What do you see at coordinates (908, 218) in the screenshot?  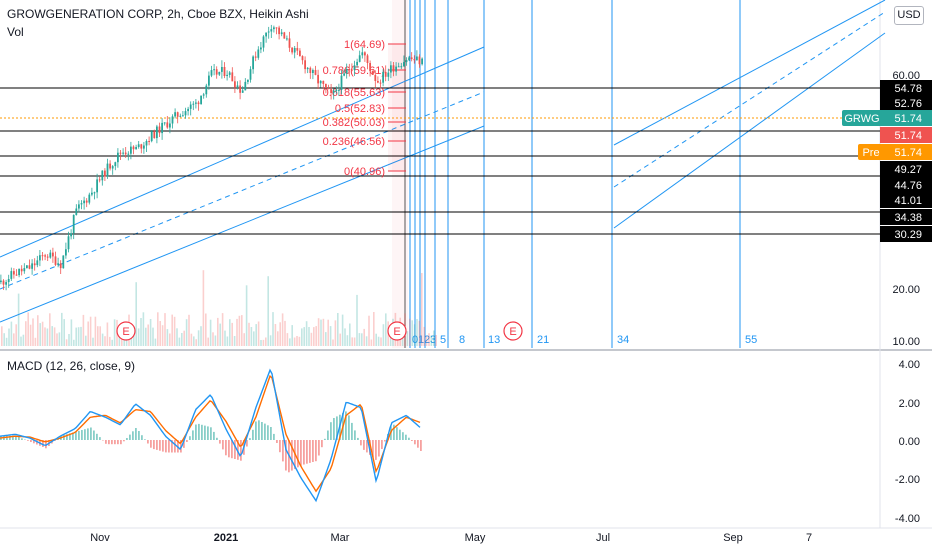 I see `level-price-label: 34.38` at bounding box center [908, 218].